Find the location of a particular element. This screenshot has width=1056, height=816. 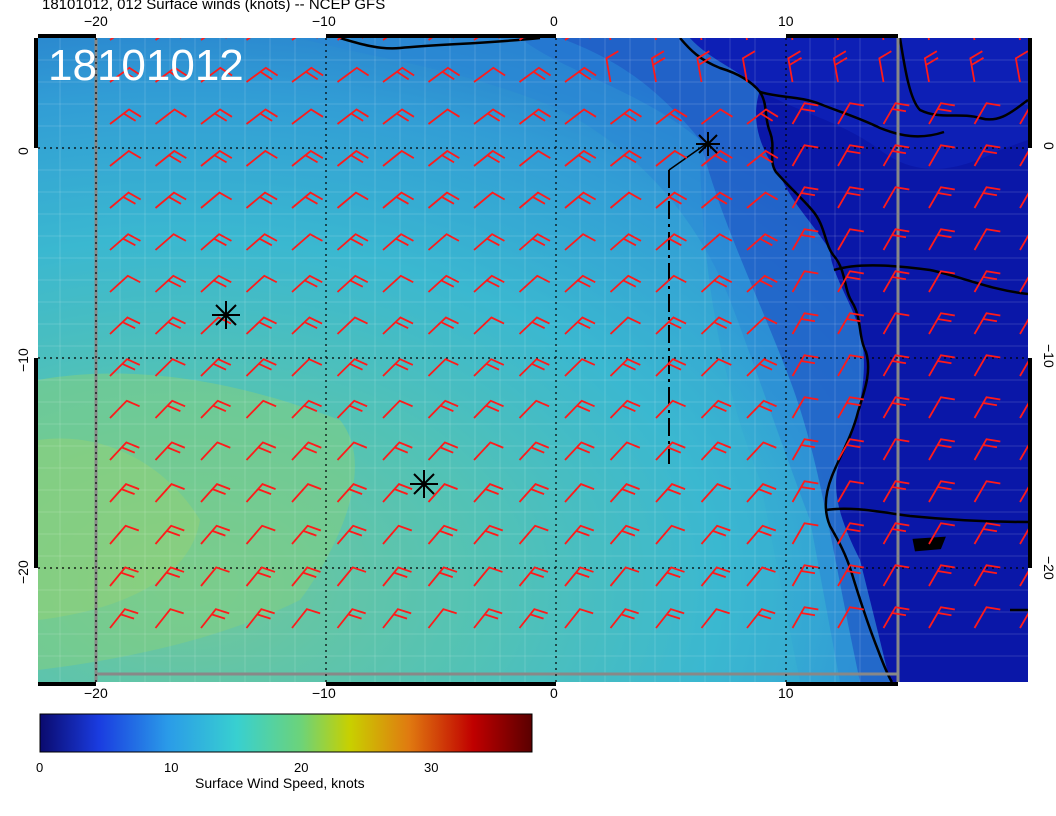

lon-ticks-top: −20 −10 0 10 is located at coordinates (439, 21).